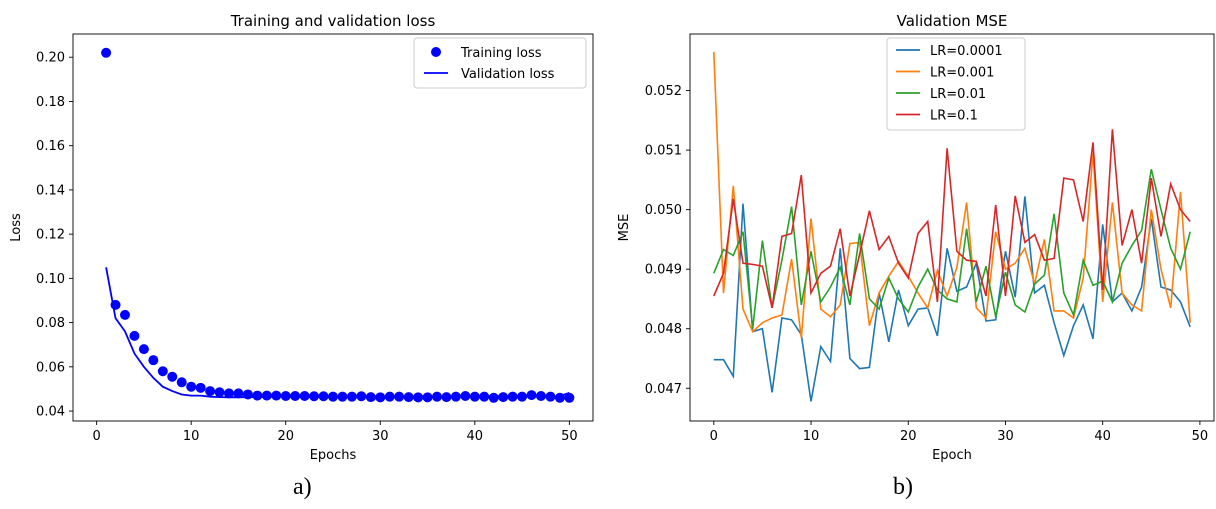 This screenshot has height=509, width=1216. What do you see at coordinates (903, 487) in the screenshot?
I see `caption-b: b)` at bounding box center [903, 487].